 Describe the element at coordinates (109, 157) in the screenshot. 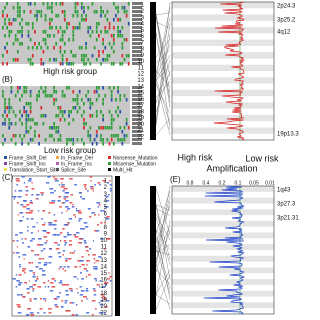

I see `legend-swatch` at that location.